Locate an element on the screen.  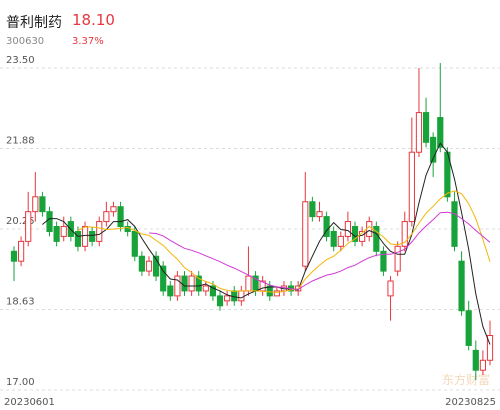
y-tick-label: 18.63 is located at coordinates (20, 302).